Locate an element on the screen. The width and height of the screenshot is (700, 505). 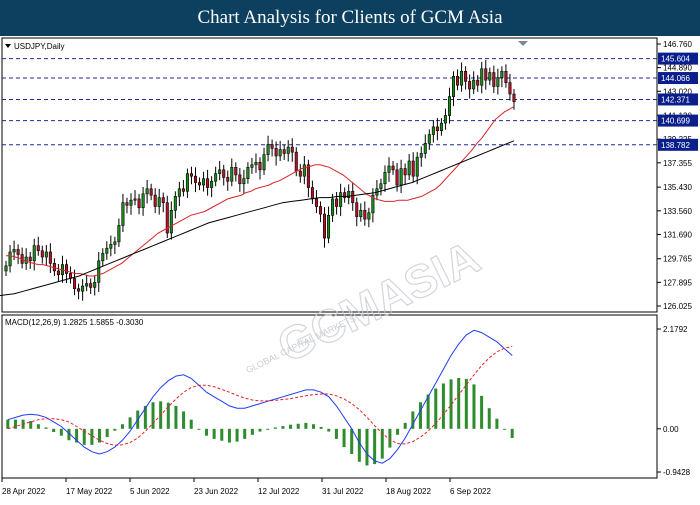
sr-label: 140.699 is located at coordinates (675, 121).